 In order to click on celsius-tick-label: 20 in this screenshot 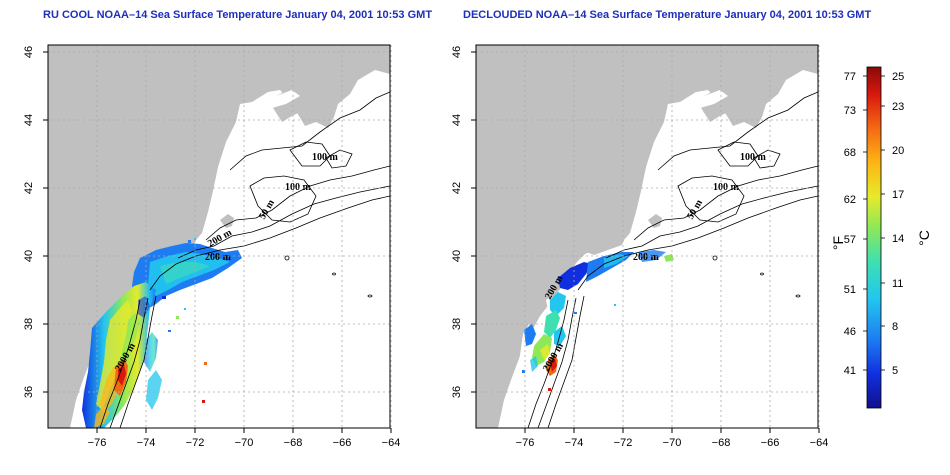, I will do `click(898, 151)`.